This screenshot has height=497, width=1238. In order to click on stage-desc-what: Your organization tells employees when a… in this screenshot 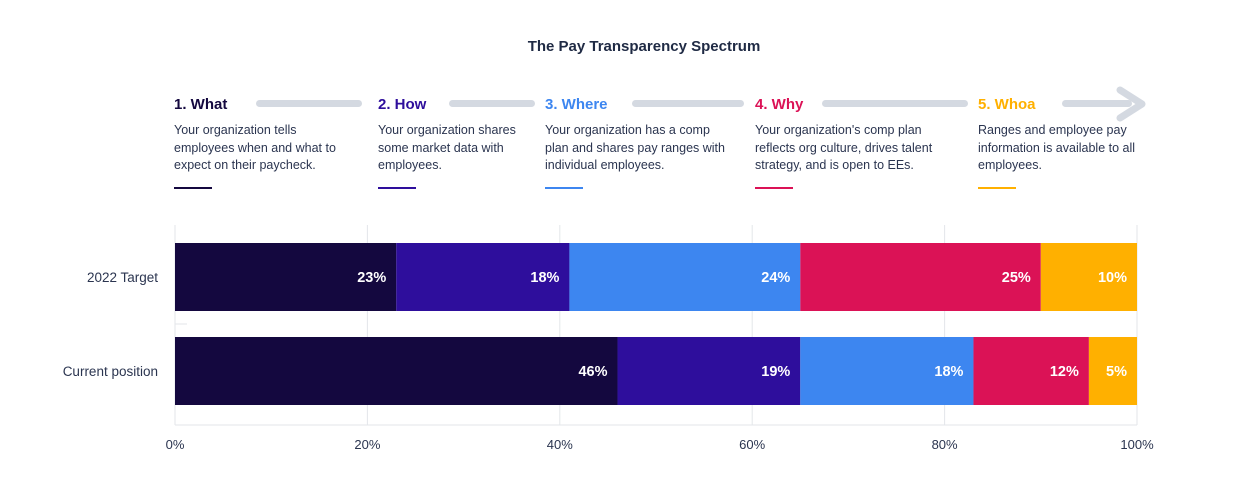, I will do `click(255, 147)`.